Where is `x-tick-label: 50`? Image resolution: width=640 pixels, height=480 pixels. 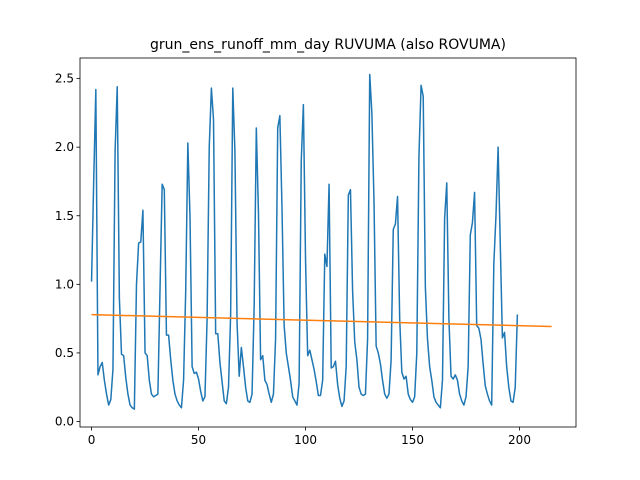
x-tick-label: 50 is located at coordinates (198, 440).